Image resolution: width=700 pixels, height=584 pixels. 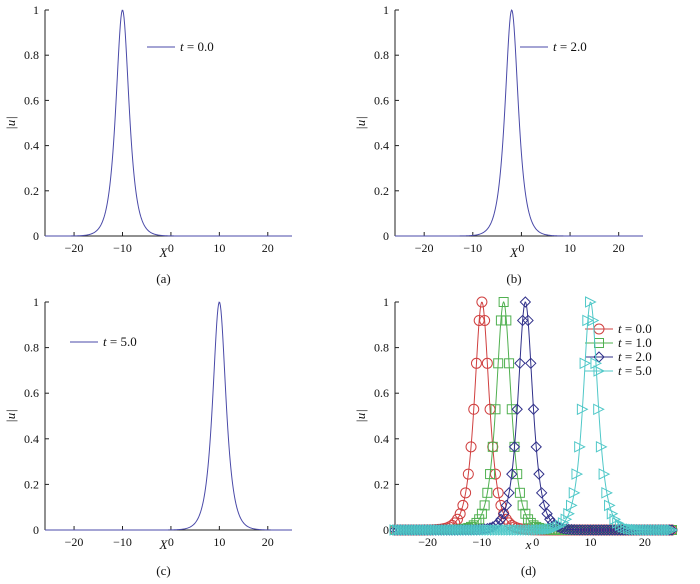 I want to click on y-tick-label: 0.4, so click(x=381, y=439).